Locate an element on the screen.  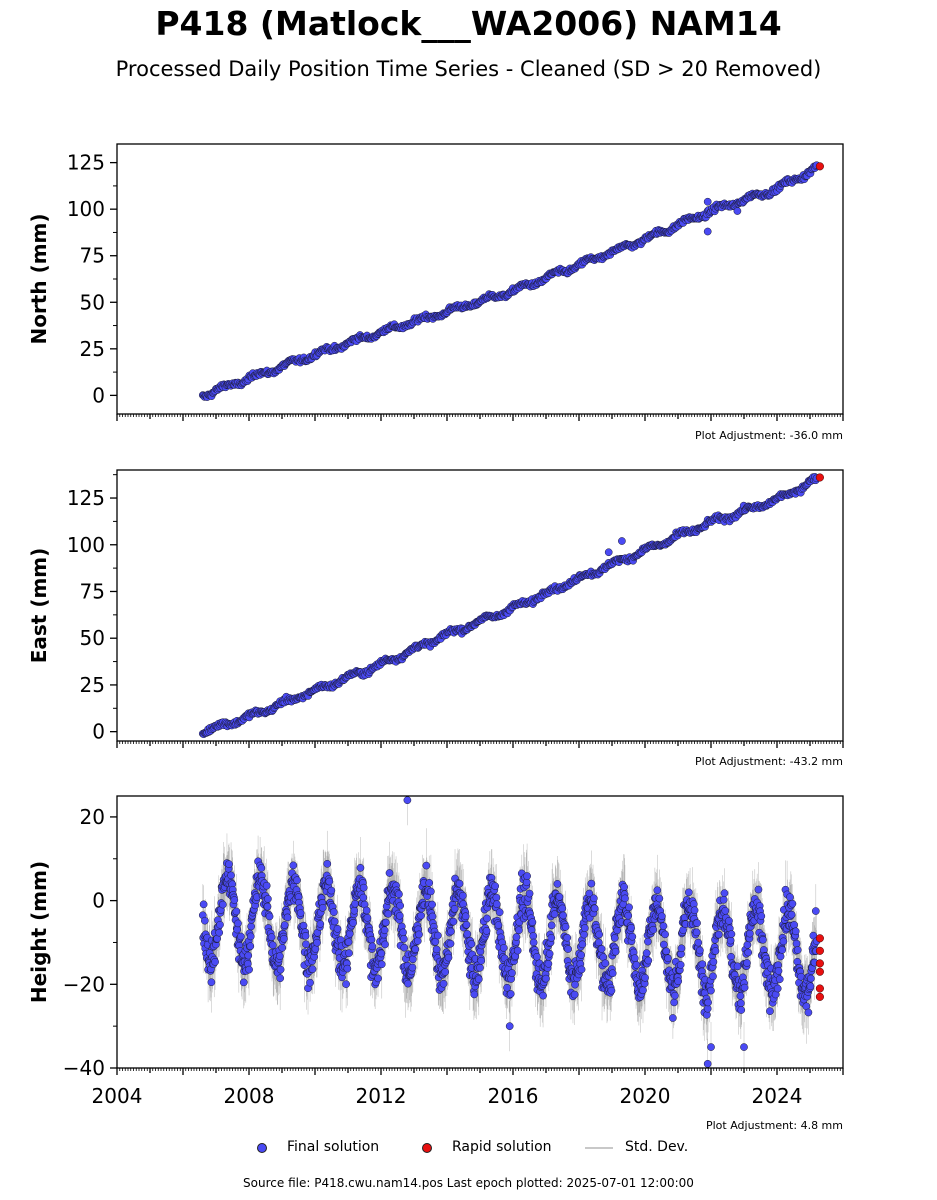
plot-adjustment-note: Plot Adjustment: -36.0 mm is located at coordinates (769, 435).